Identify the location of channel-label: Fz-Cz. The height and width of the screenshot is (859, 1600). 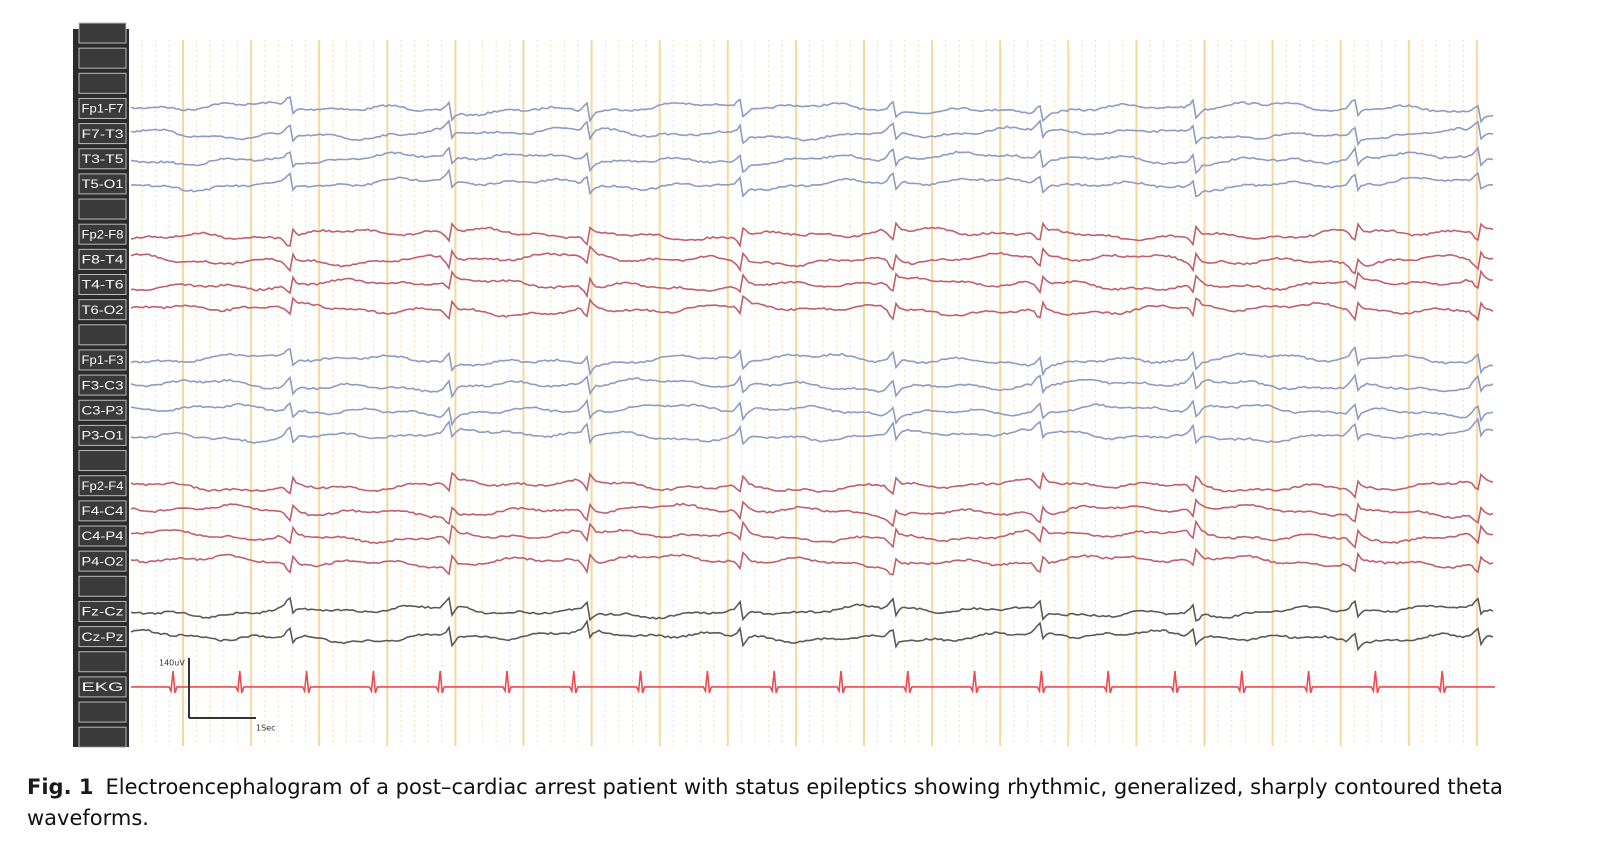
(103, 612).